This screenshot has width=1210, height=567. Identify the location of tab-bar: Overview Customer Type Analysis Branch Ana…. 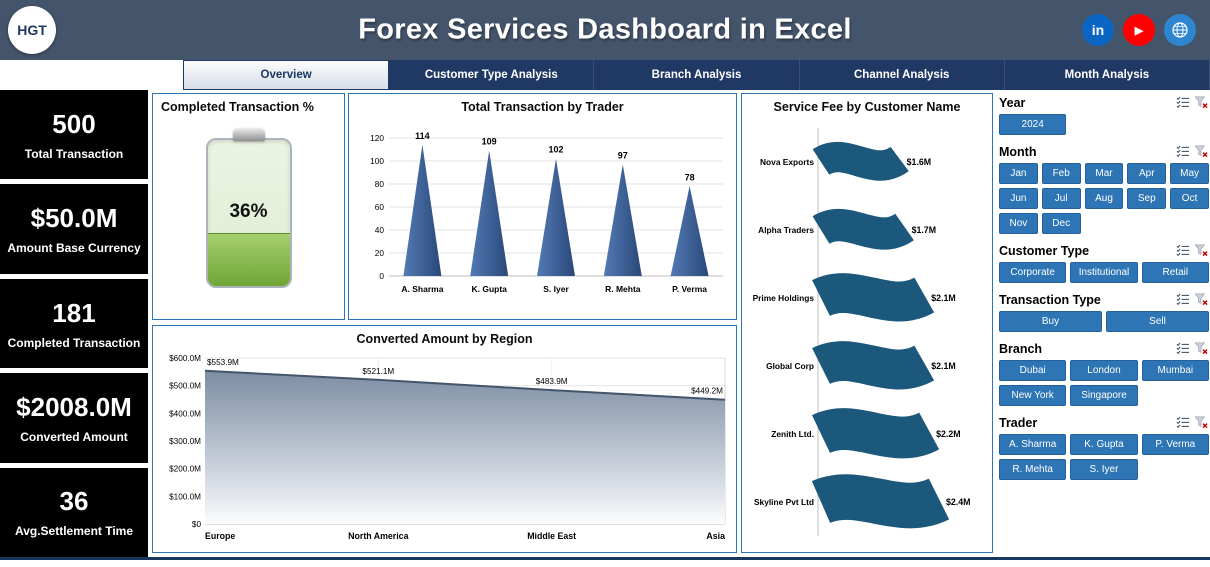
(696, 75).